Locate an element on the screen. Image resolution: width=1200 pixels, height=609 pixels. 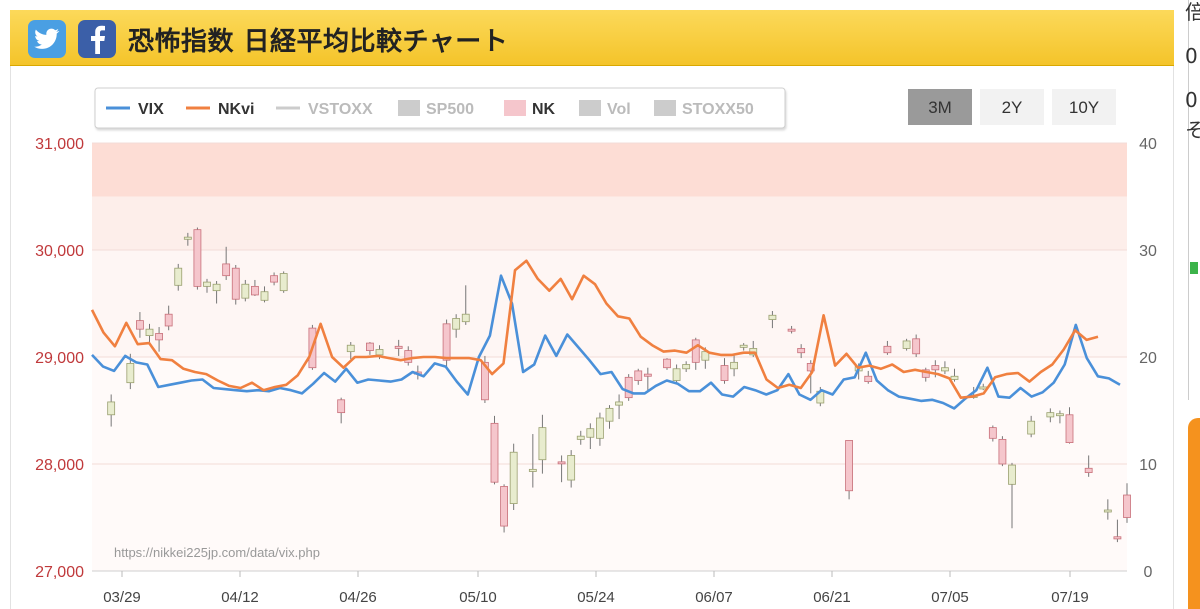
legend-label: VSTOXX is located at coordinates (340, 109).